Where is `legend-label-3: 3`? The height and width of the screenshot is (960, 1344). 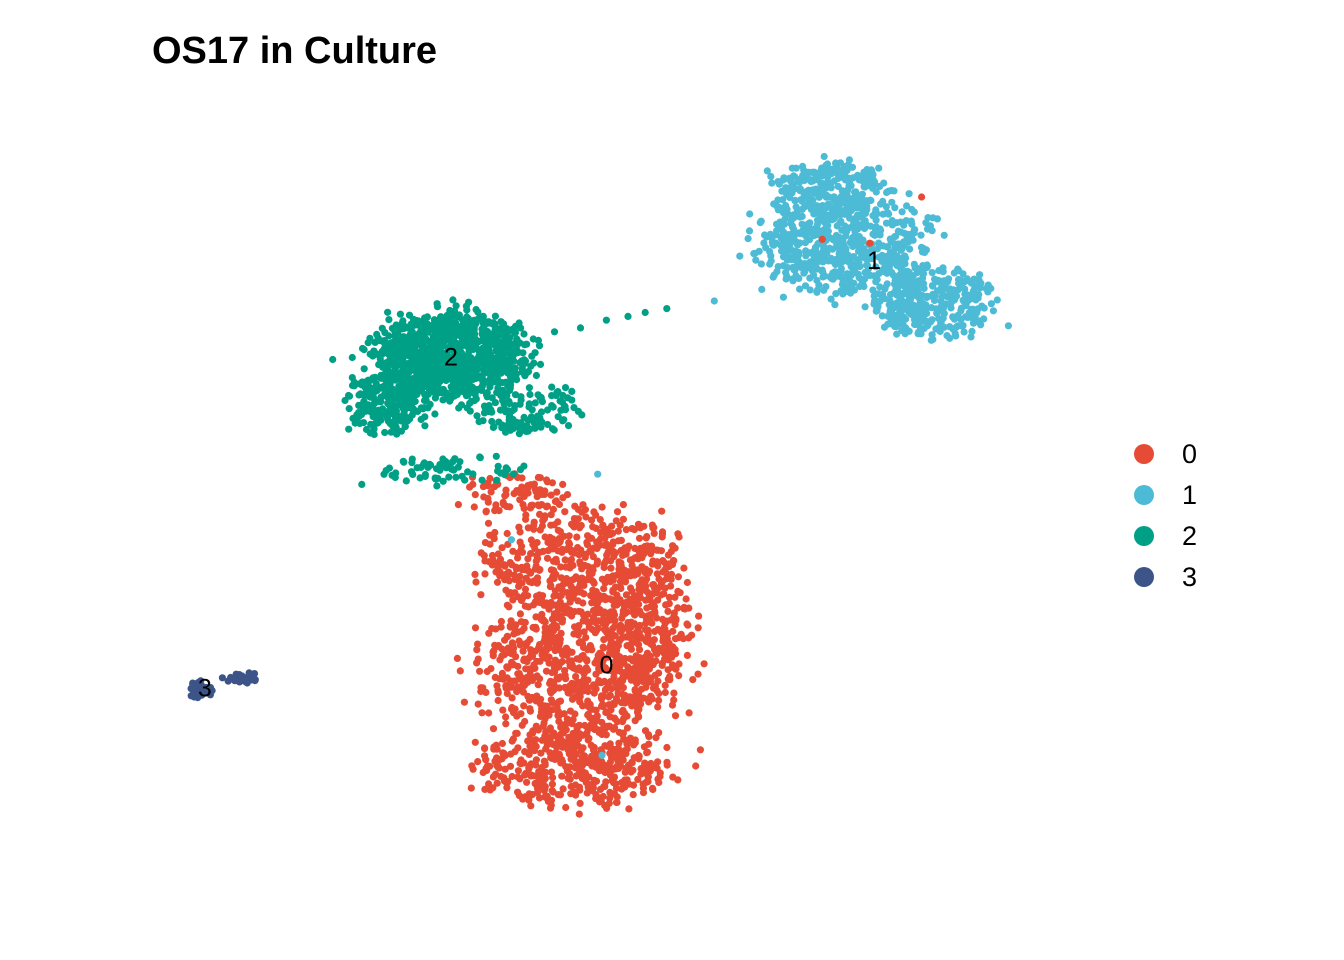 legend-label-3: 3 is located at coordinates (1189, 577).